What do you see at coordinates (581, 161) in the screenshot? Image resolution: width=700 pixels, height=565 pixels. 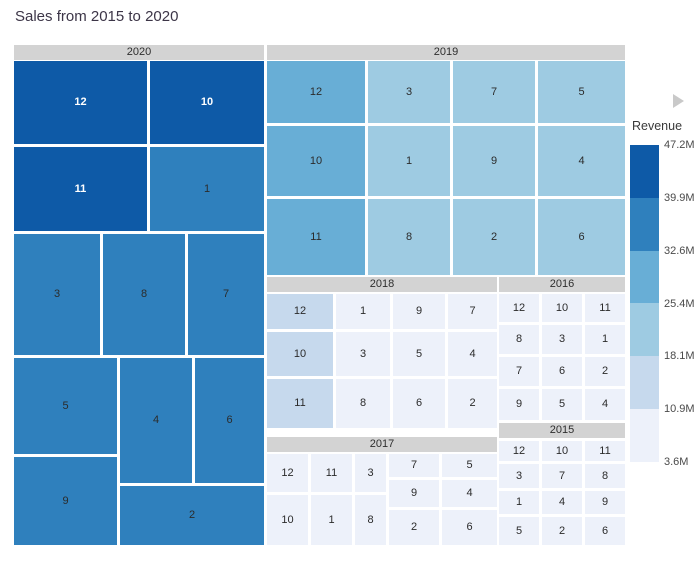 I see `treemap-cell-2019-month-4: 4` at bounding box center [581, 161].